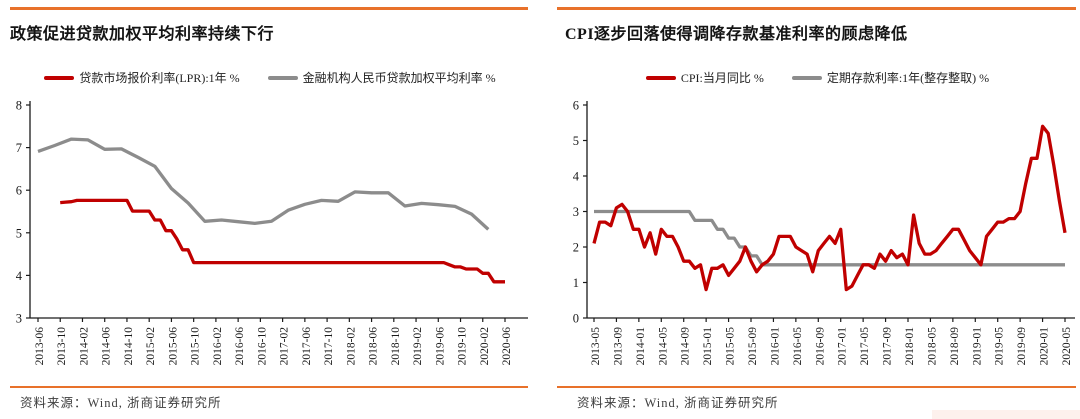  I want to click on svg-text: 2017-10, so click(329, 346).